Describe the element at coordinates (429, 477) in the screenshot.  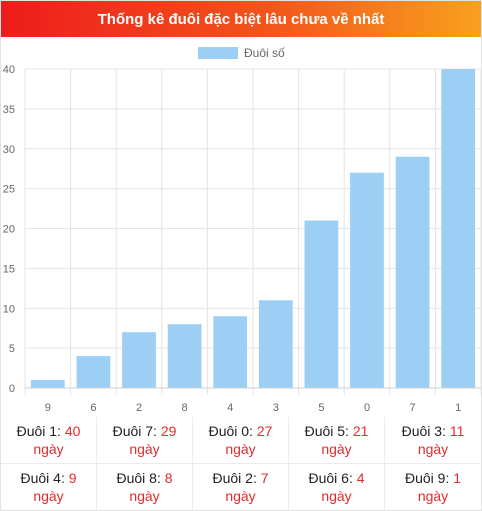
I see `stat-label: Đuôi 9:` at that location.